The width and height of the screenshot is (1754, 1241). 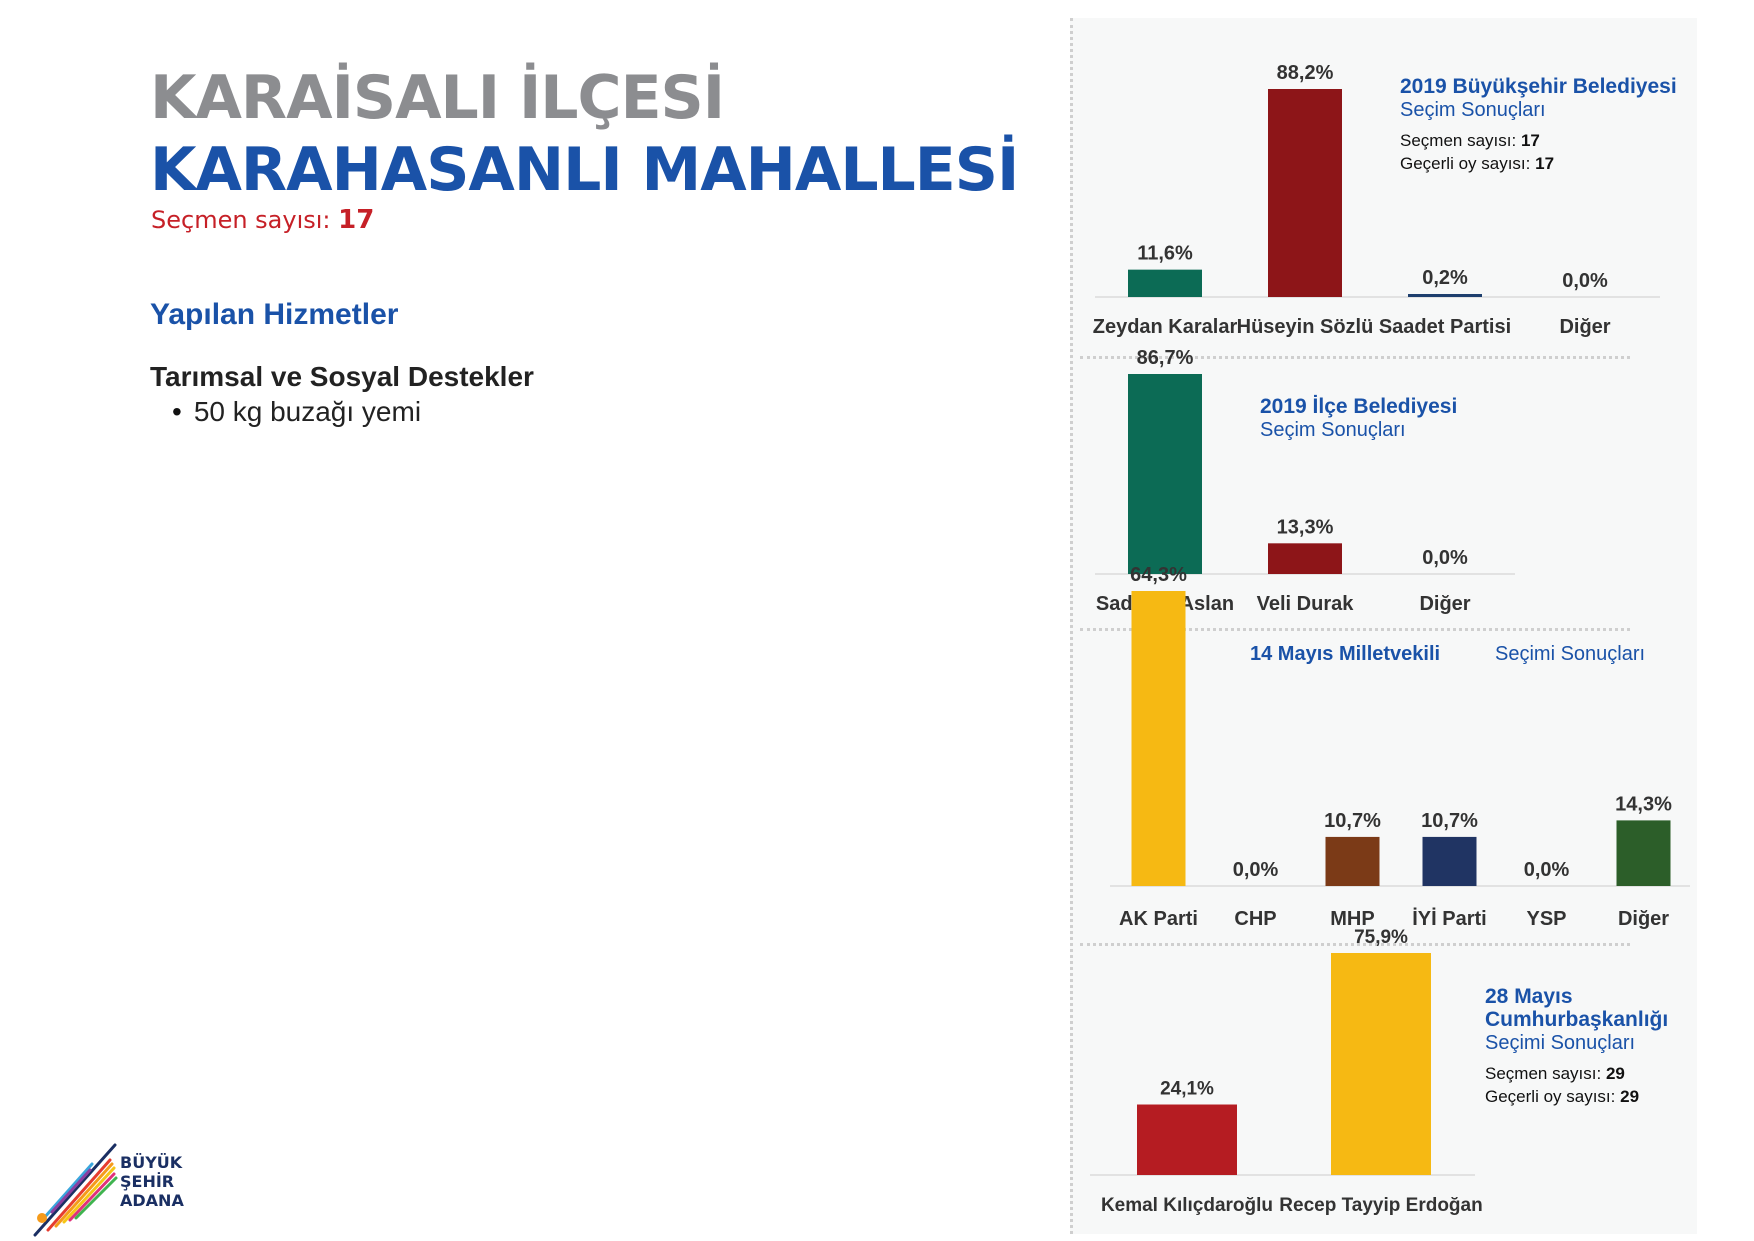 What do you see at coordinates (1158, 575) in the screenshot?
I see `data-label: 64,3%` at bounding box center [1158, 575].